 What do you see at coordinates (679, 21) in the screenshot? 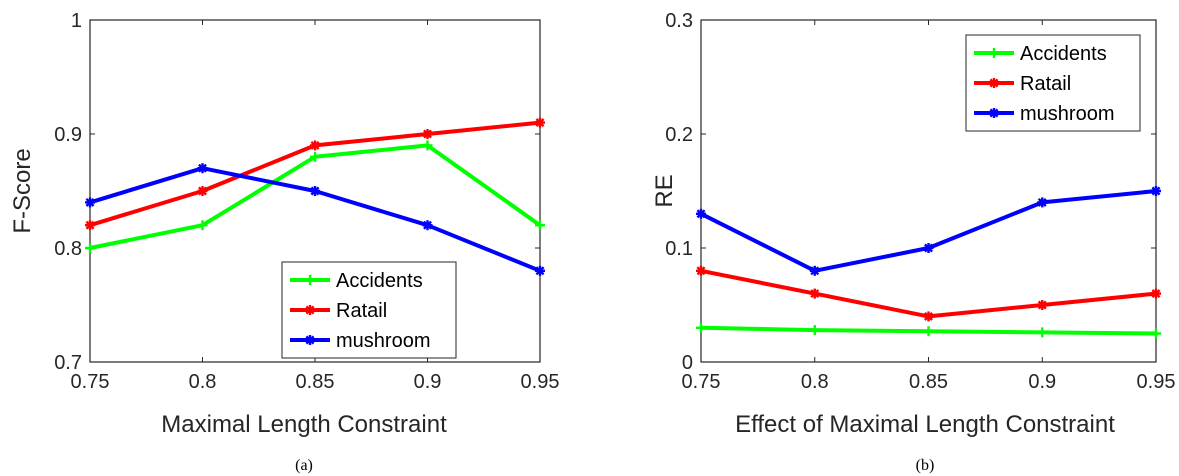
I see `y-tick-label: 0.3` at bounding box center [679, 21].